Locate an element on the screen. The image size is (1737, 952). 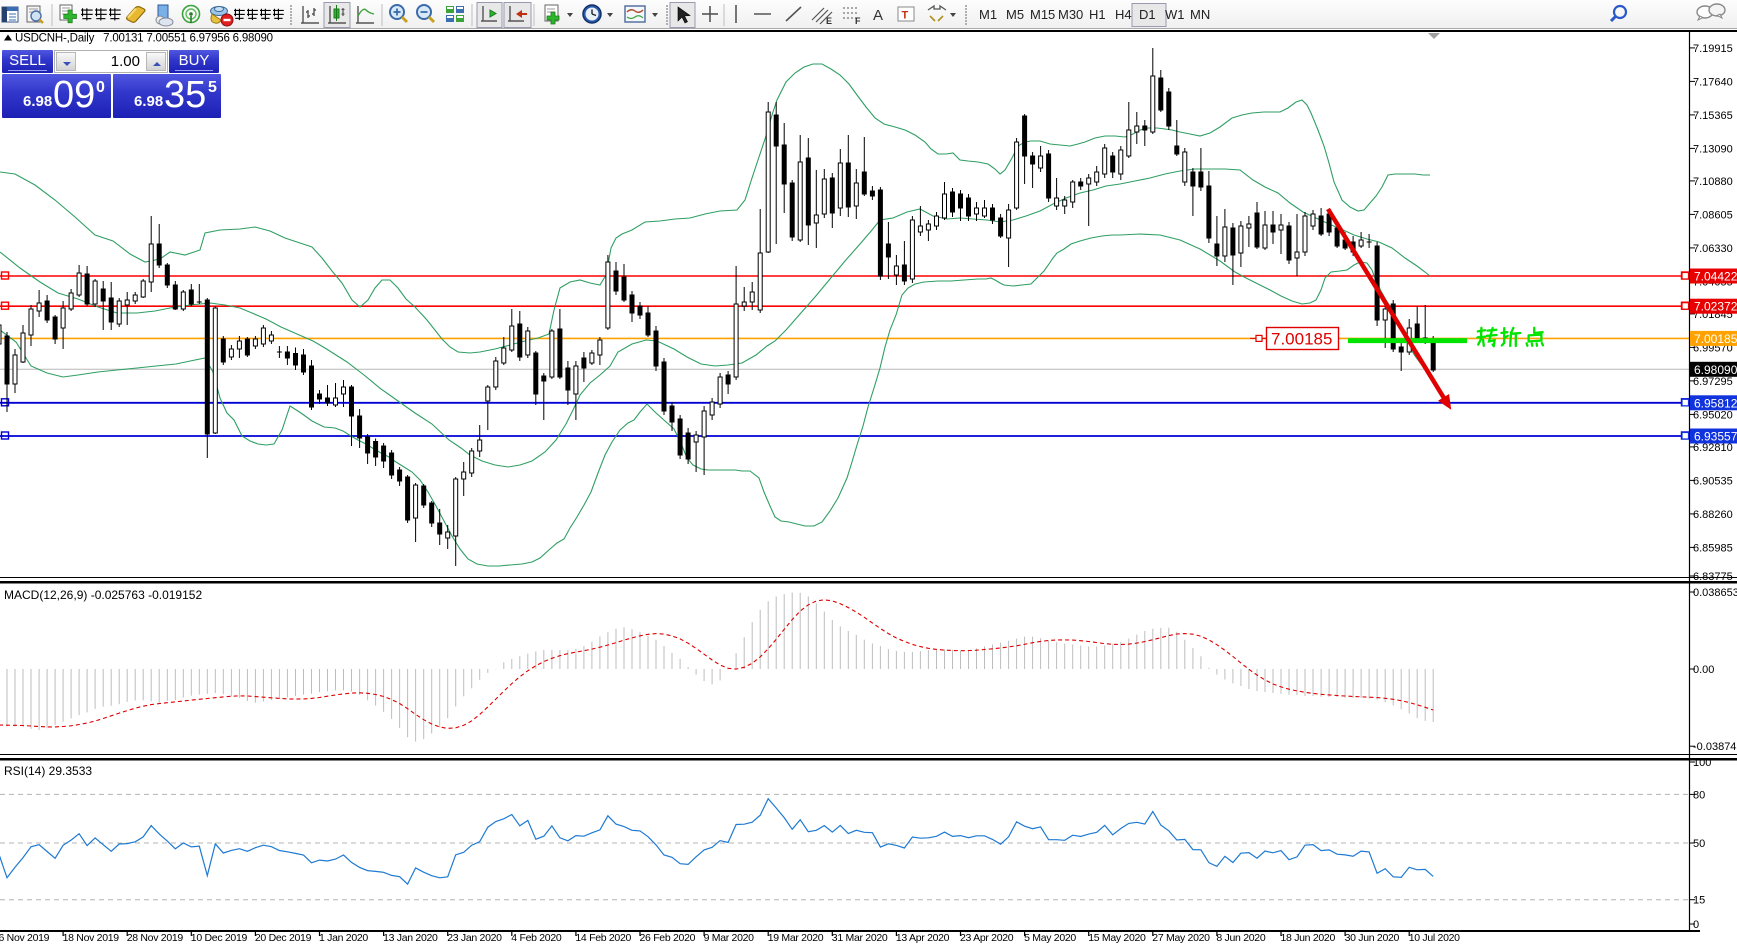
svg-text: H1 is located at coordinates (1097, 14).